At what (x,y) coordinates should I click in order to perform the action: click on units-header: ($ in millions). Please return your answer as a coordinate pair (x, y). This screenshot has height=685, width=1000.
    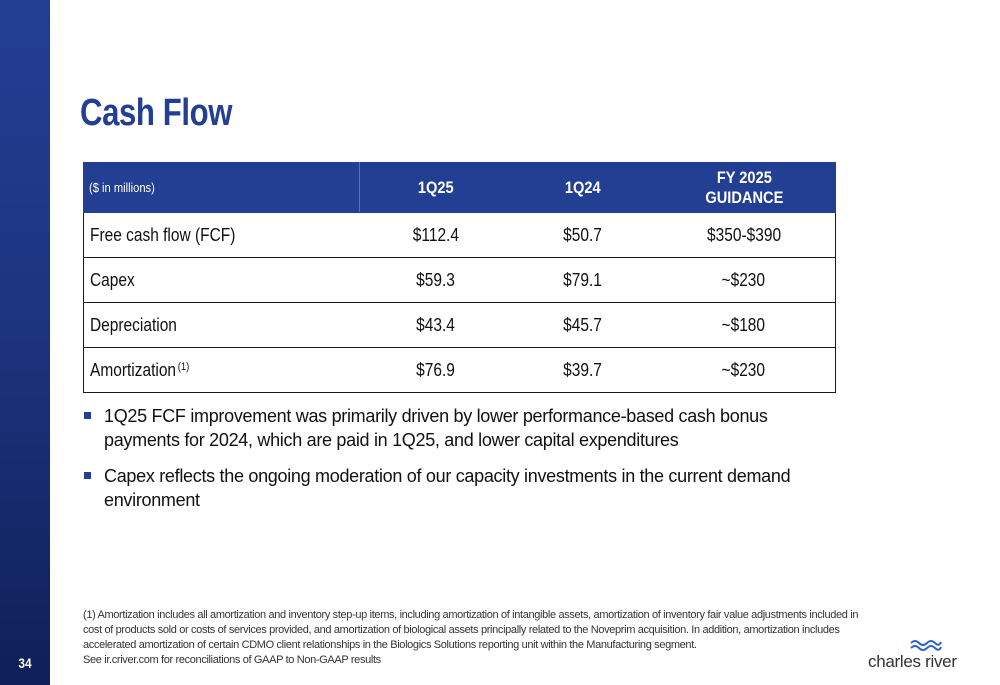
    Looking at the image, I should click on (221, 187).